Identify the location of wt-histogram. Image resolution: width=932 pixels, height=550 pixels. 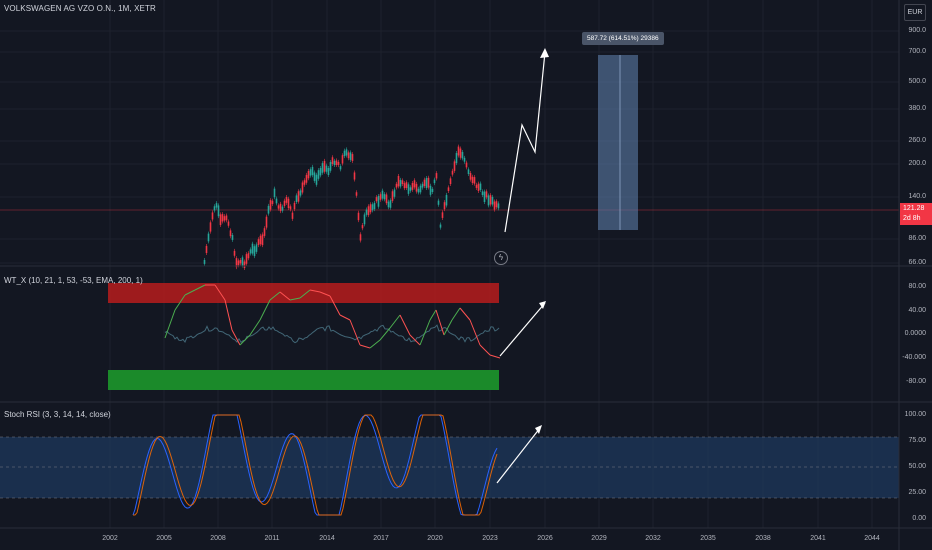
(332, 334).